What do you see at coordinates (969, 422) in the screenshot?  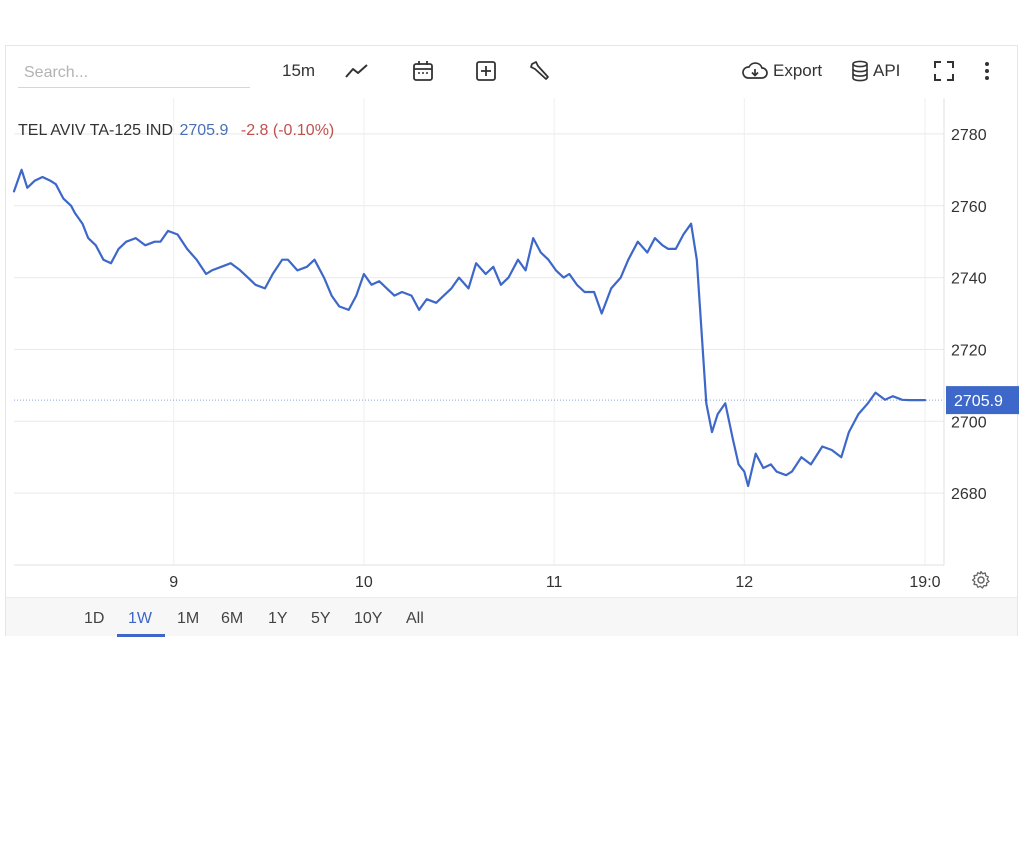 I see `y-tick-label: 2700` at bounding box center [969, 422].